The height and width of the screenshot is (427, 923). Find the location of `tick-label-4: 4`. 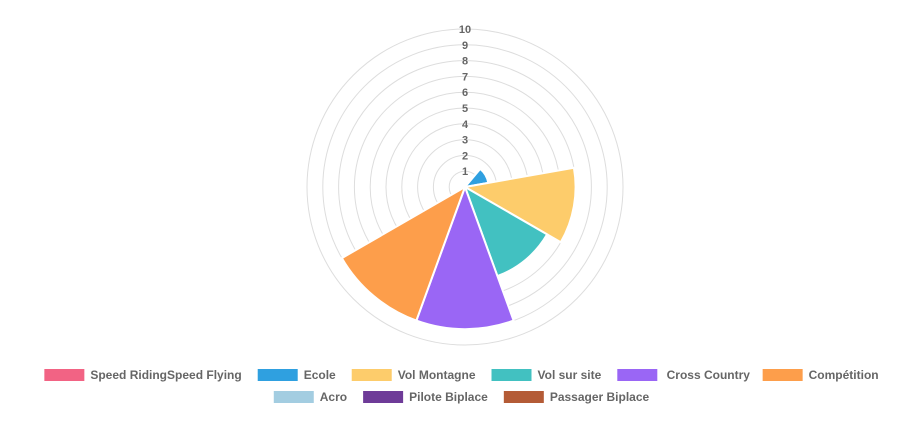

tick-label-4: 4 is located at coordinates (465, 125).